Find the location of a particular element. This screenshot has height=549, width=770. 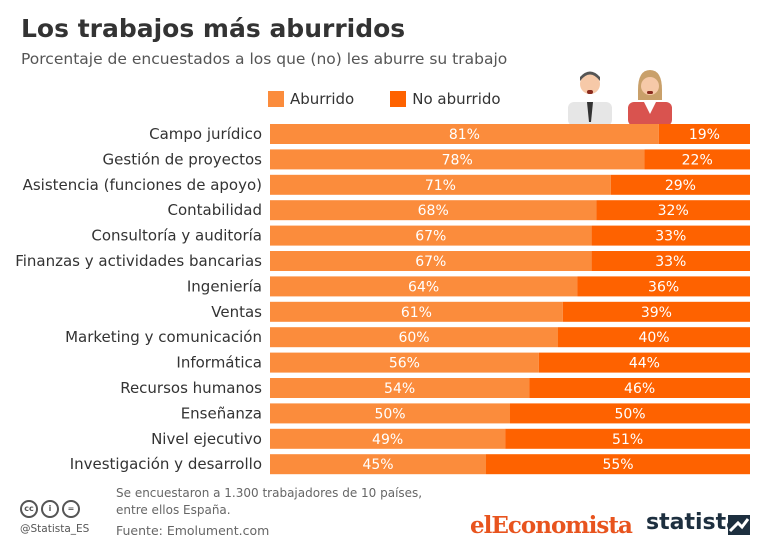

bar-no-aburrido-ingenieria is located at coordinates (663, 286).